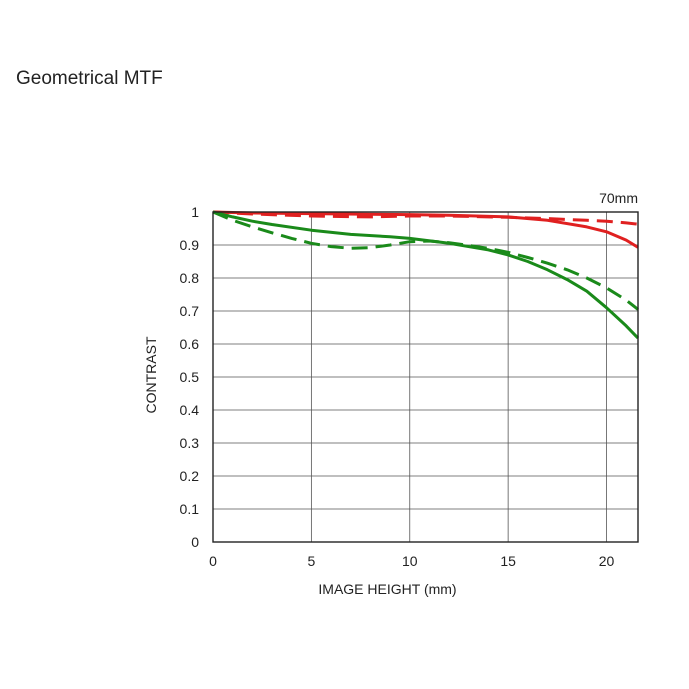 This screenshot has height=689, width=689. Describe the element at coordinates (410, 561) in the screenshot. I see `x-tick-label: 10` at that location.